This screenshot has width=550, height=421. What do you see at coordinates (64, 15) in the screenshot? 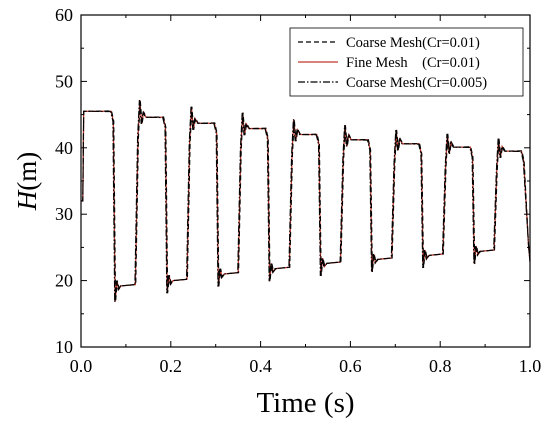
I see `y-tick-label: 60` at bounding box center [64, 15].